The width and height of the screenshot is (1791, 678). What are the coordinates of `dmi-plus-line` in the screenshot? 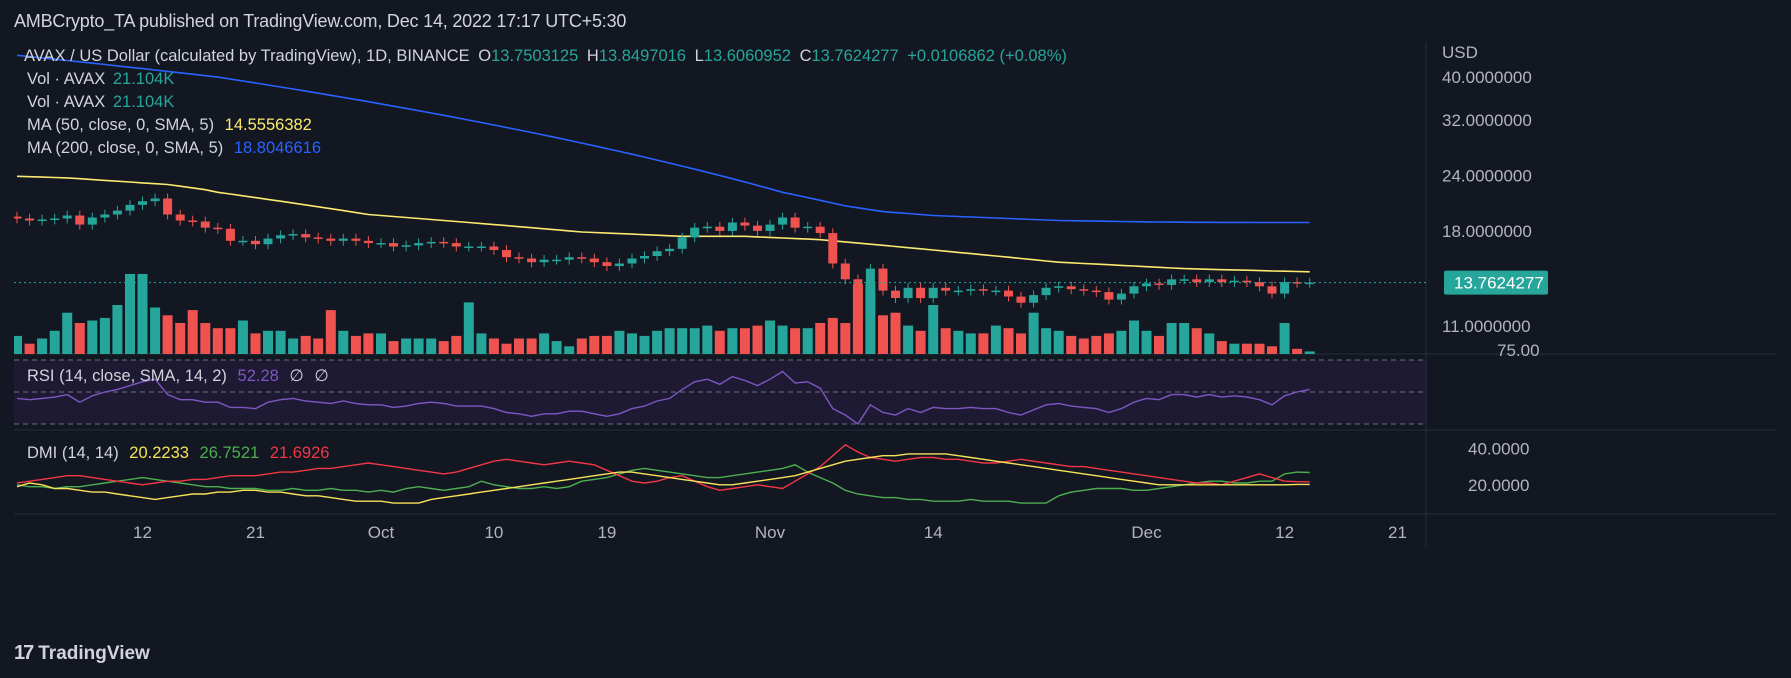 It's located at (663, 484).